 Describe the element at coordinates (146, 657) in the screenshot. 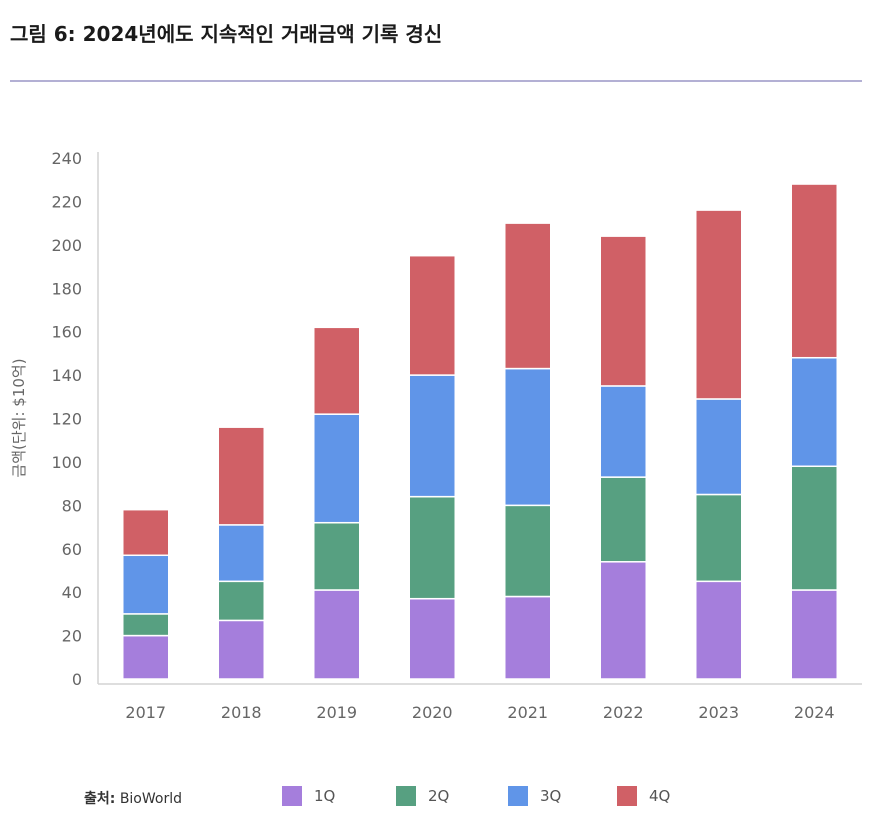

I see `bar-2017-1Q` at that location.